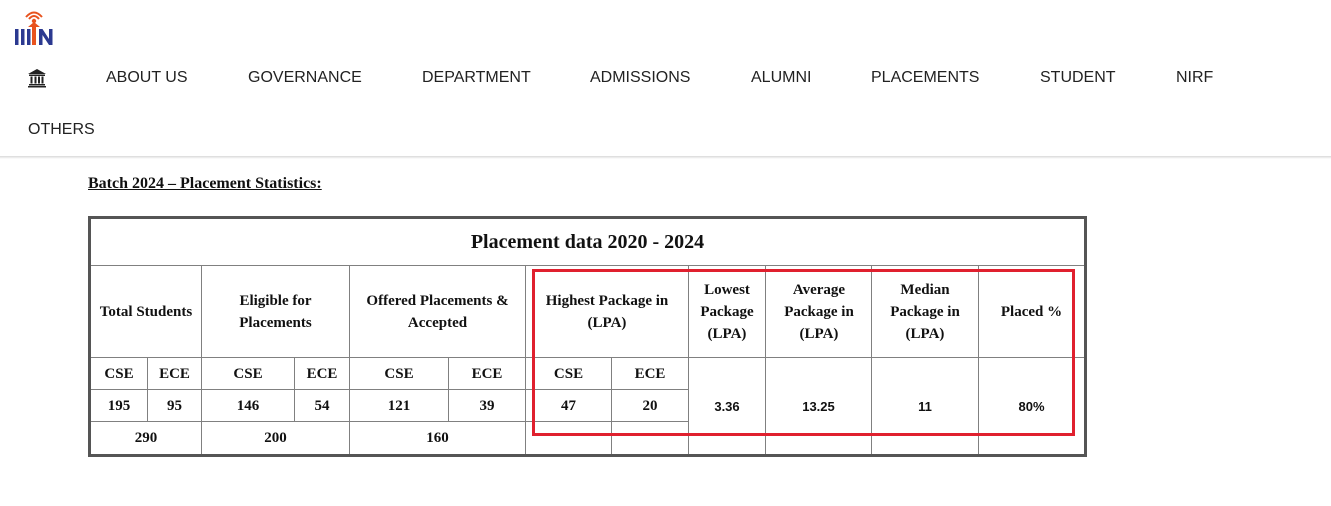  What do you see at coordinates (275, 311) in the screenshot?
I see `header-eligible: Eligible for Placements` at bounding box center [275, 311].